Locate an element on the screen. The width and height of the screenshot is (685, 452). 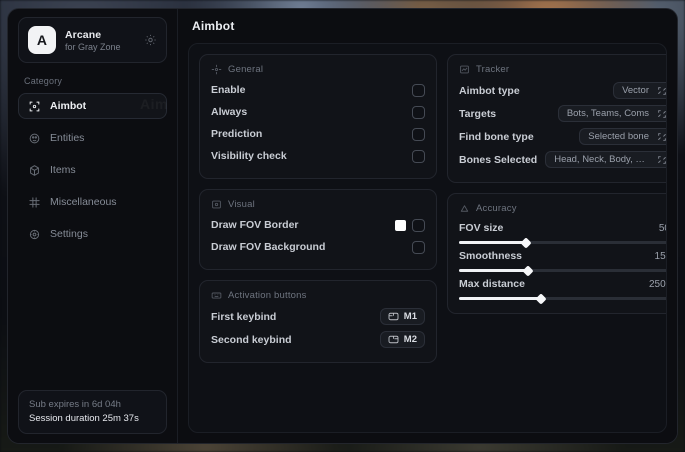
sidebar-item-label: Entities is located at coordinates (67, 138).